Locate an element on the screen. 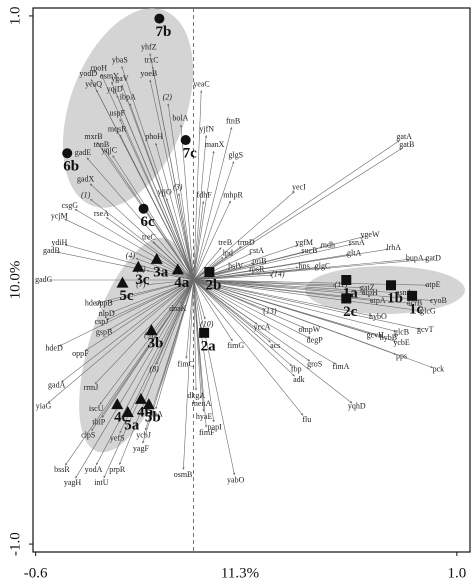  loading-label: glgS is located at coordinates (235, 155).